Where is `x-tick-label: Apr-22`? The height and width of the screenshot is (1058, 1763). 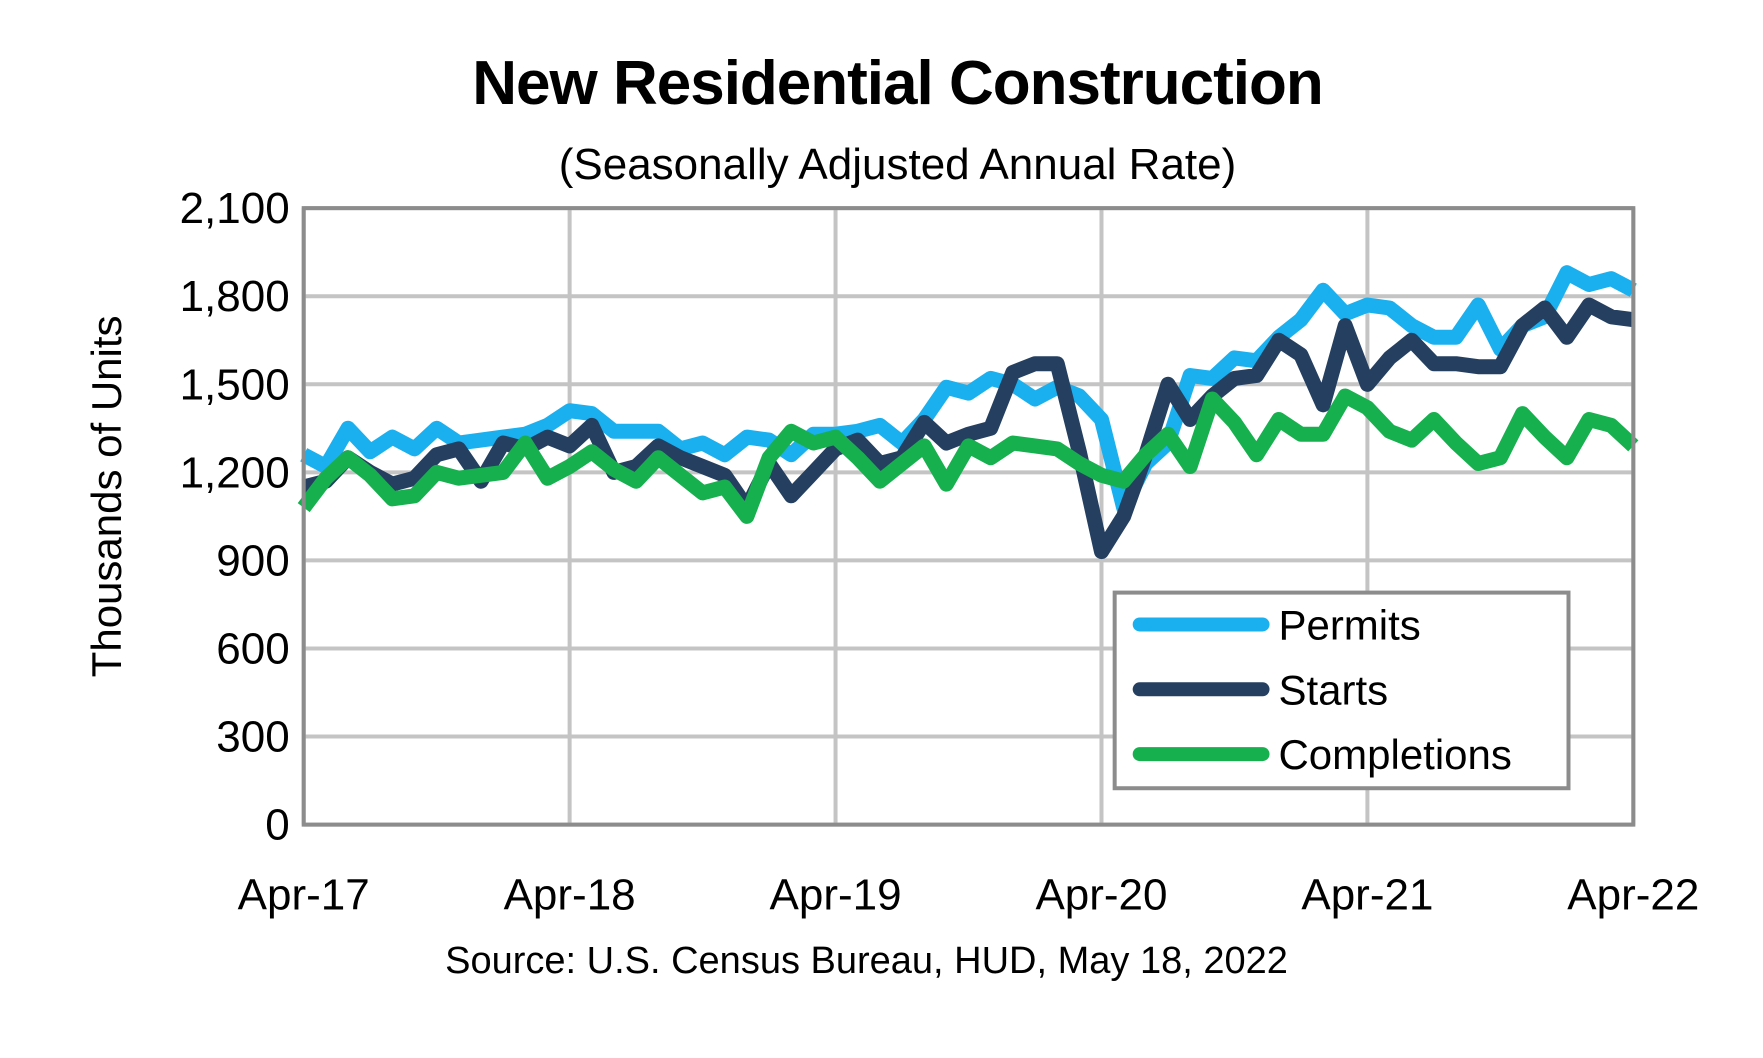
x-tick-label: Apr-22 is located at coordinates (1633, 895).